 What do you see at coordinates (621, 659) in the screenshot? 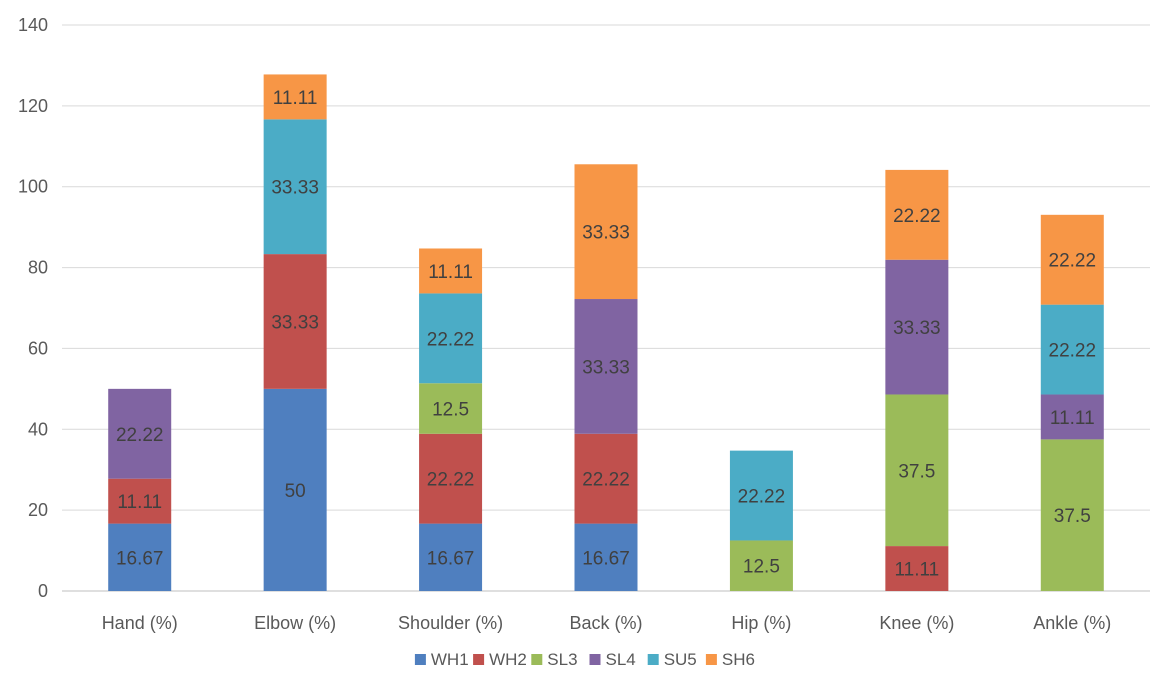
I see `legend-label: SL4` at bounding box center [621, 659].